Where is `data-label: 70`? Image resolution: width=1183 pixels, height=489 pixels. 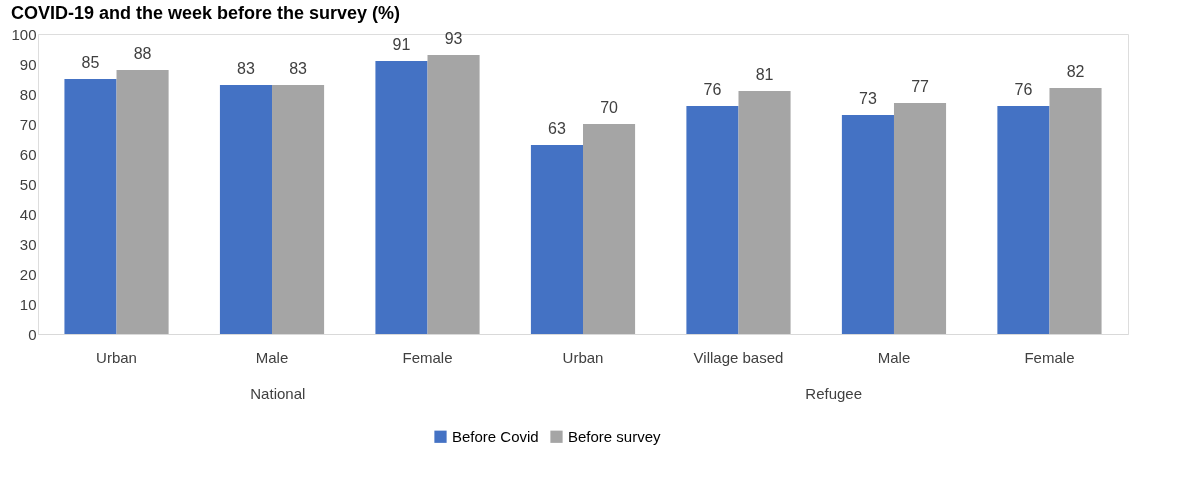 data-label: 70 is located at coordinates (609, 107).